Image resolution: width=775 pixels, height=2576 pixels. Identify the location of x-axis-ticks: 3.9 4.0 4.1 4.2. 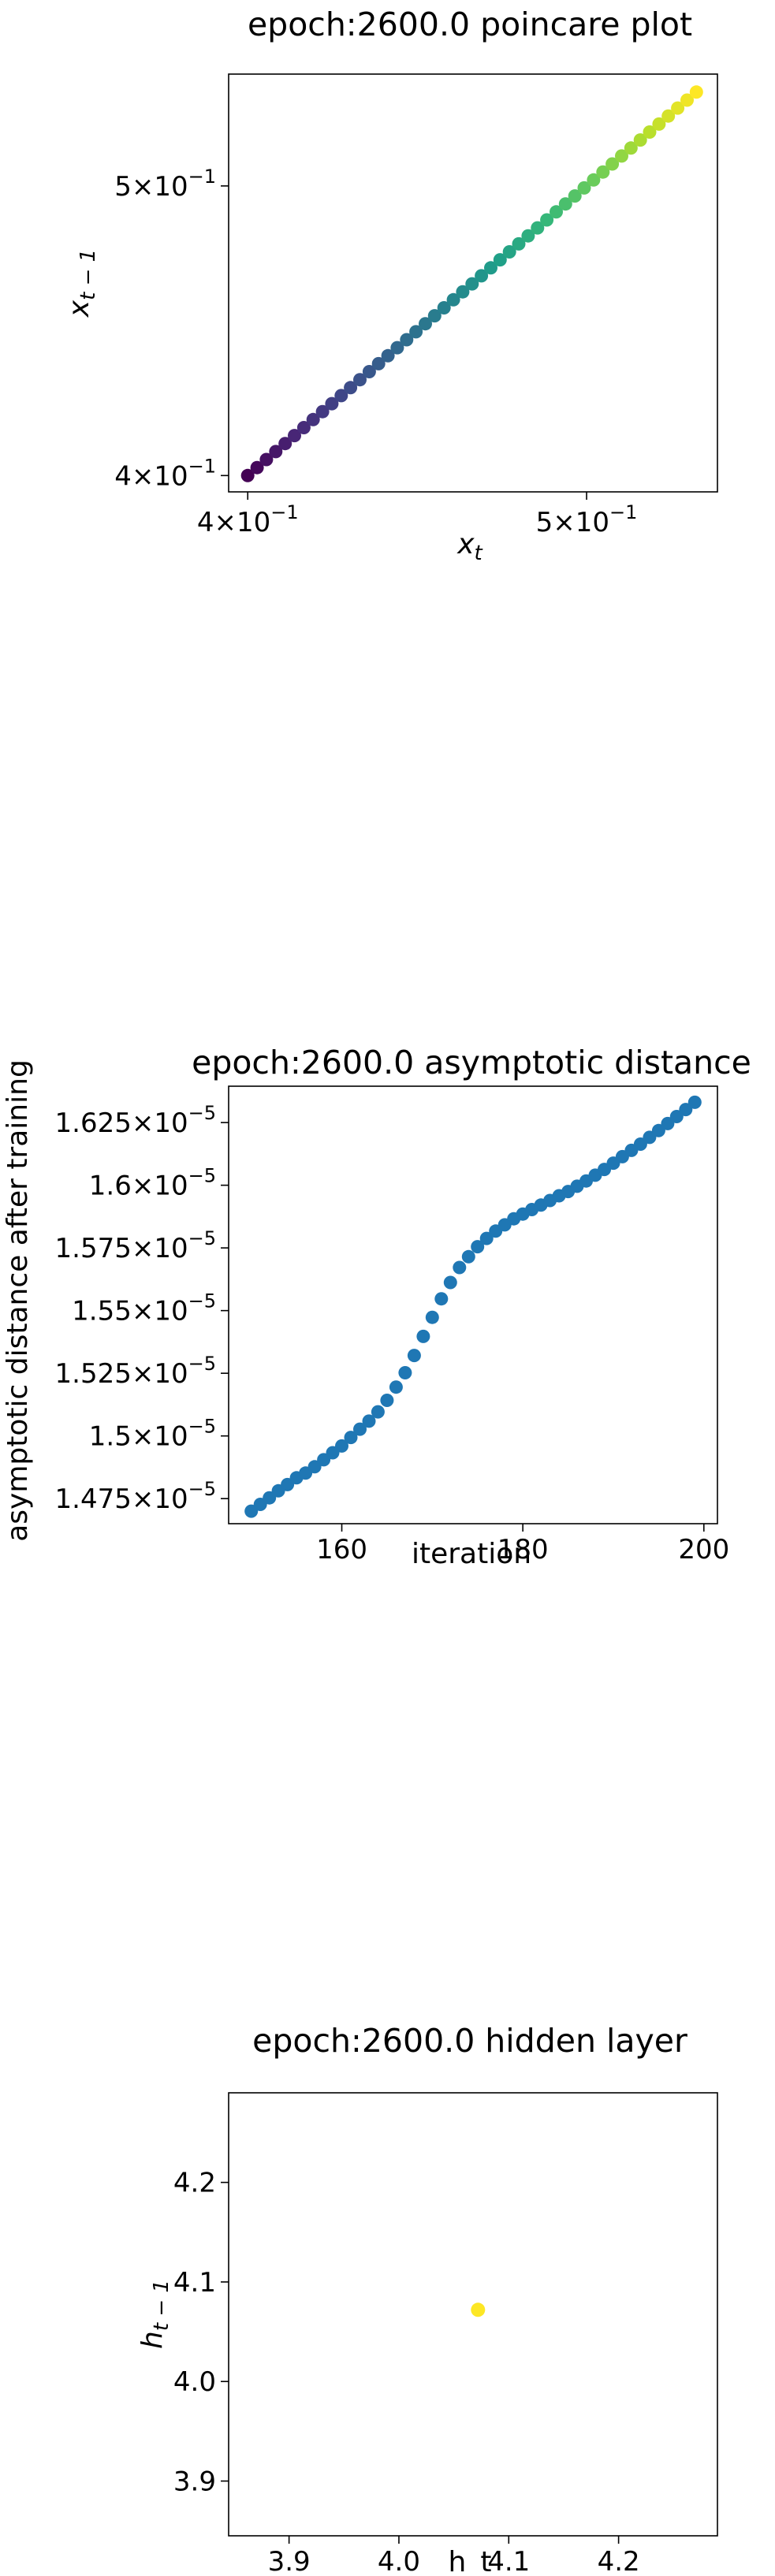
(454, 2556).